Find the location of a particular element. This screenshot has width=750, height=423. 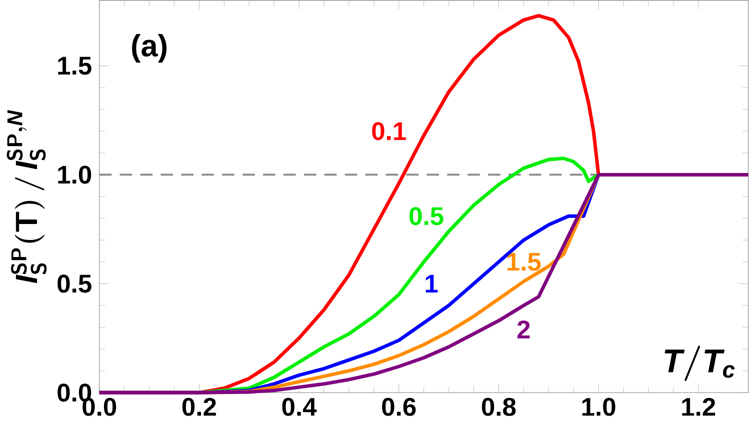

annotation: (a) is located at coordinates (149, 48).